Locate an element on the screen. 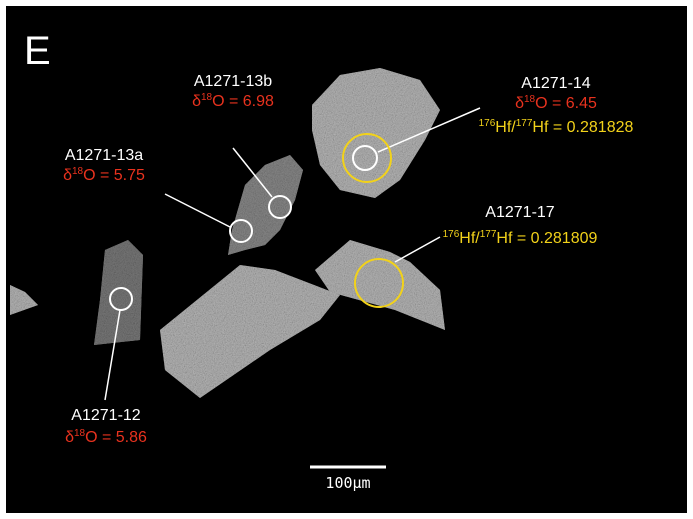  hafnium-value: 176Hf/177Hf = 0.281828 is located at coordinates (556, 127).